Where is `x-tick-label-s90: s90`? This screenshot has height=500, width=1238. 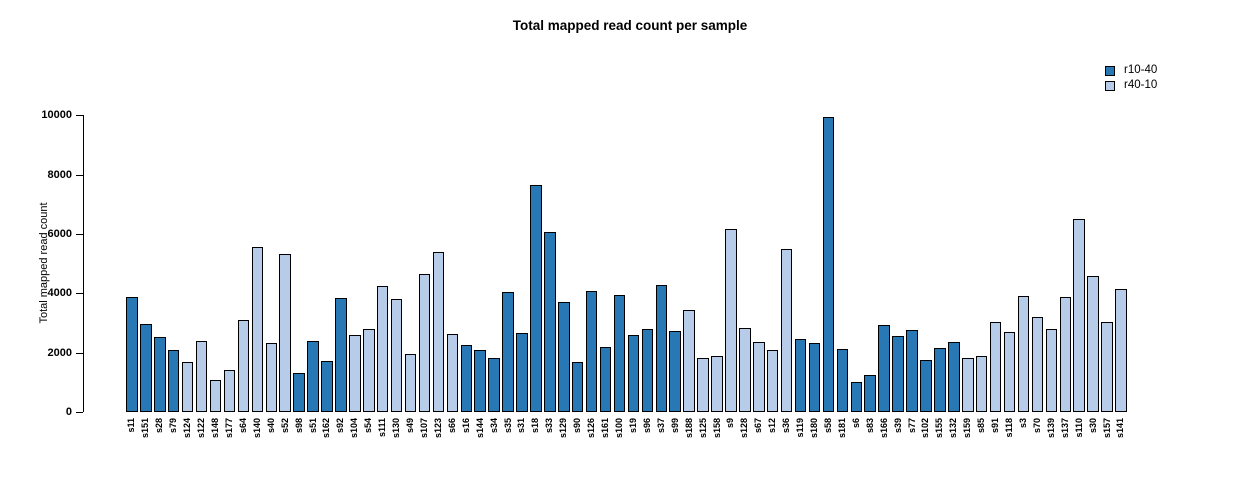
x-tick-label-s90: s90 is located at coordinates (577, 426).